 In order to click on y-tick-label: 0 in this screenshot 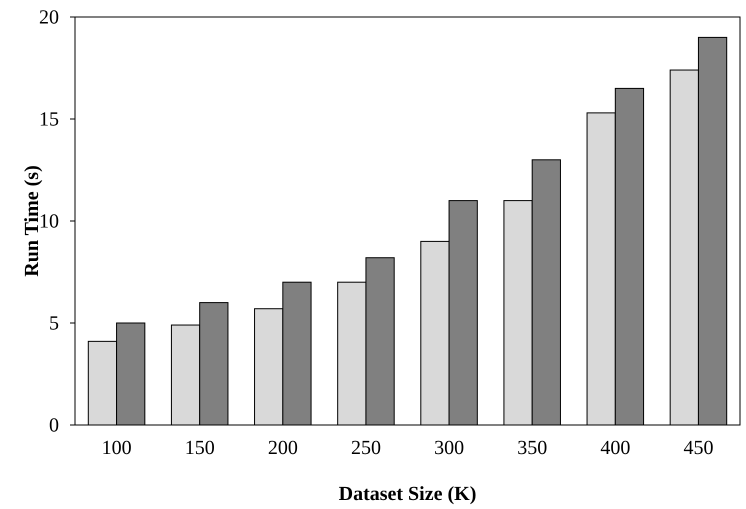, I will do `click(54, 425)`.